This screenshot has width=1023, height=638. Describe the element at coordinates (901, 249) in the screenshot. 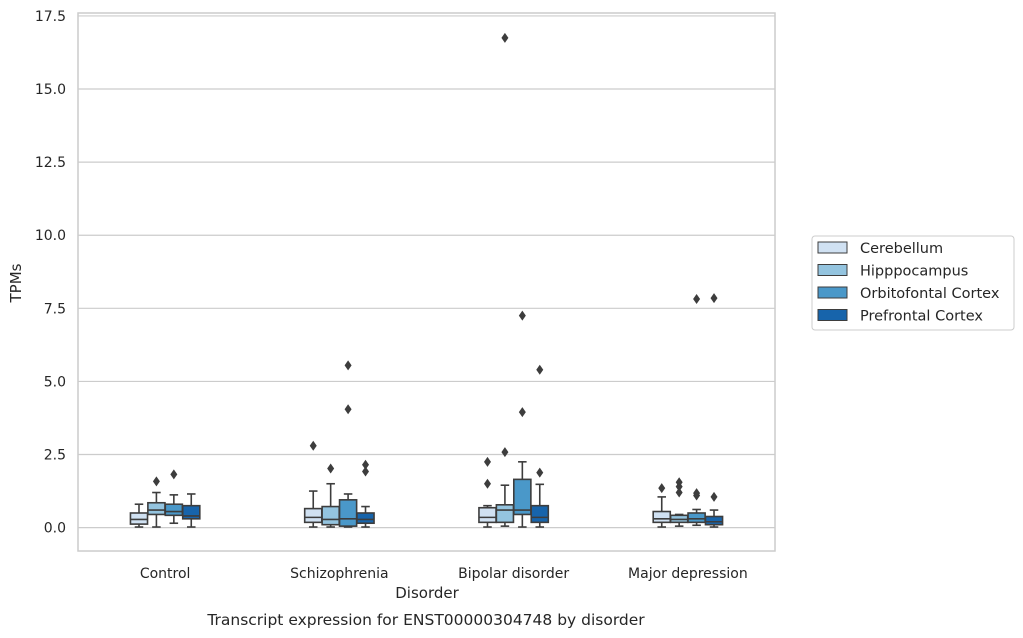

I see `legend-label: Cerebellum` at that location.